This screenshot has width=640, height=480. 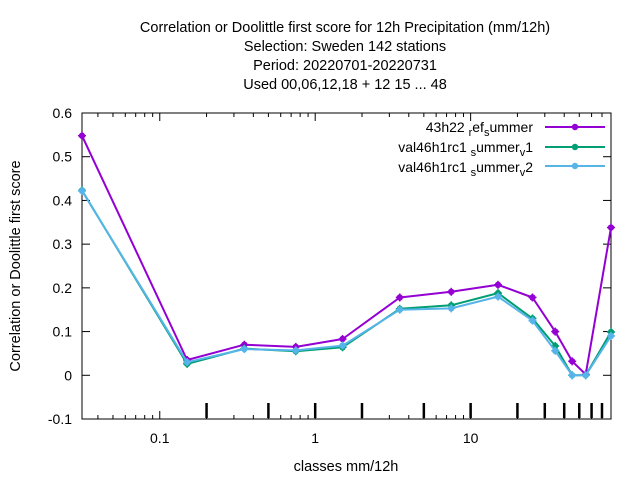 What do you see at coordinates (465, 169) in the screenshot?
I see `legend-label-3: val46h1rc1 summerv2` at bounding box center [465, 169].